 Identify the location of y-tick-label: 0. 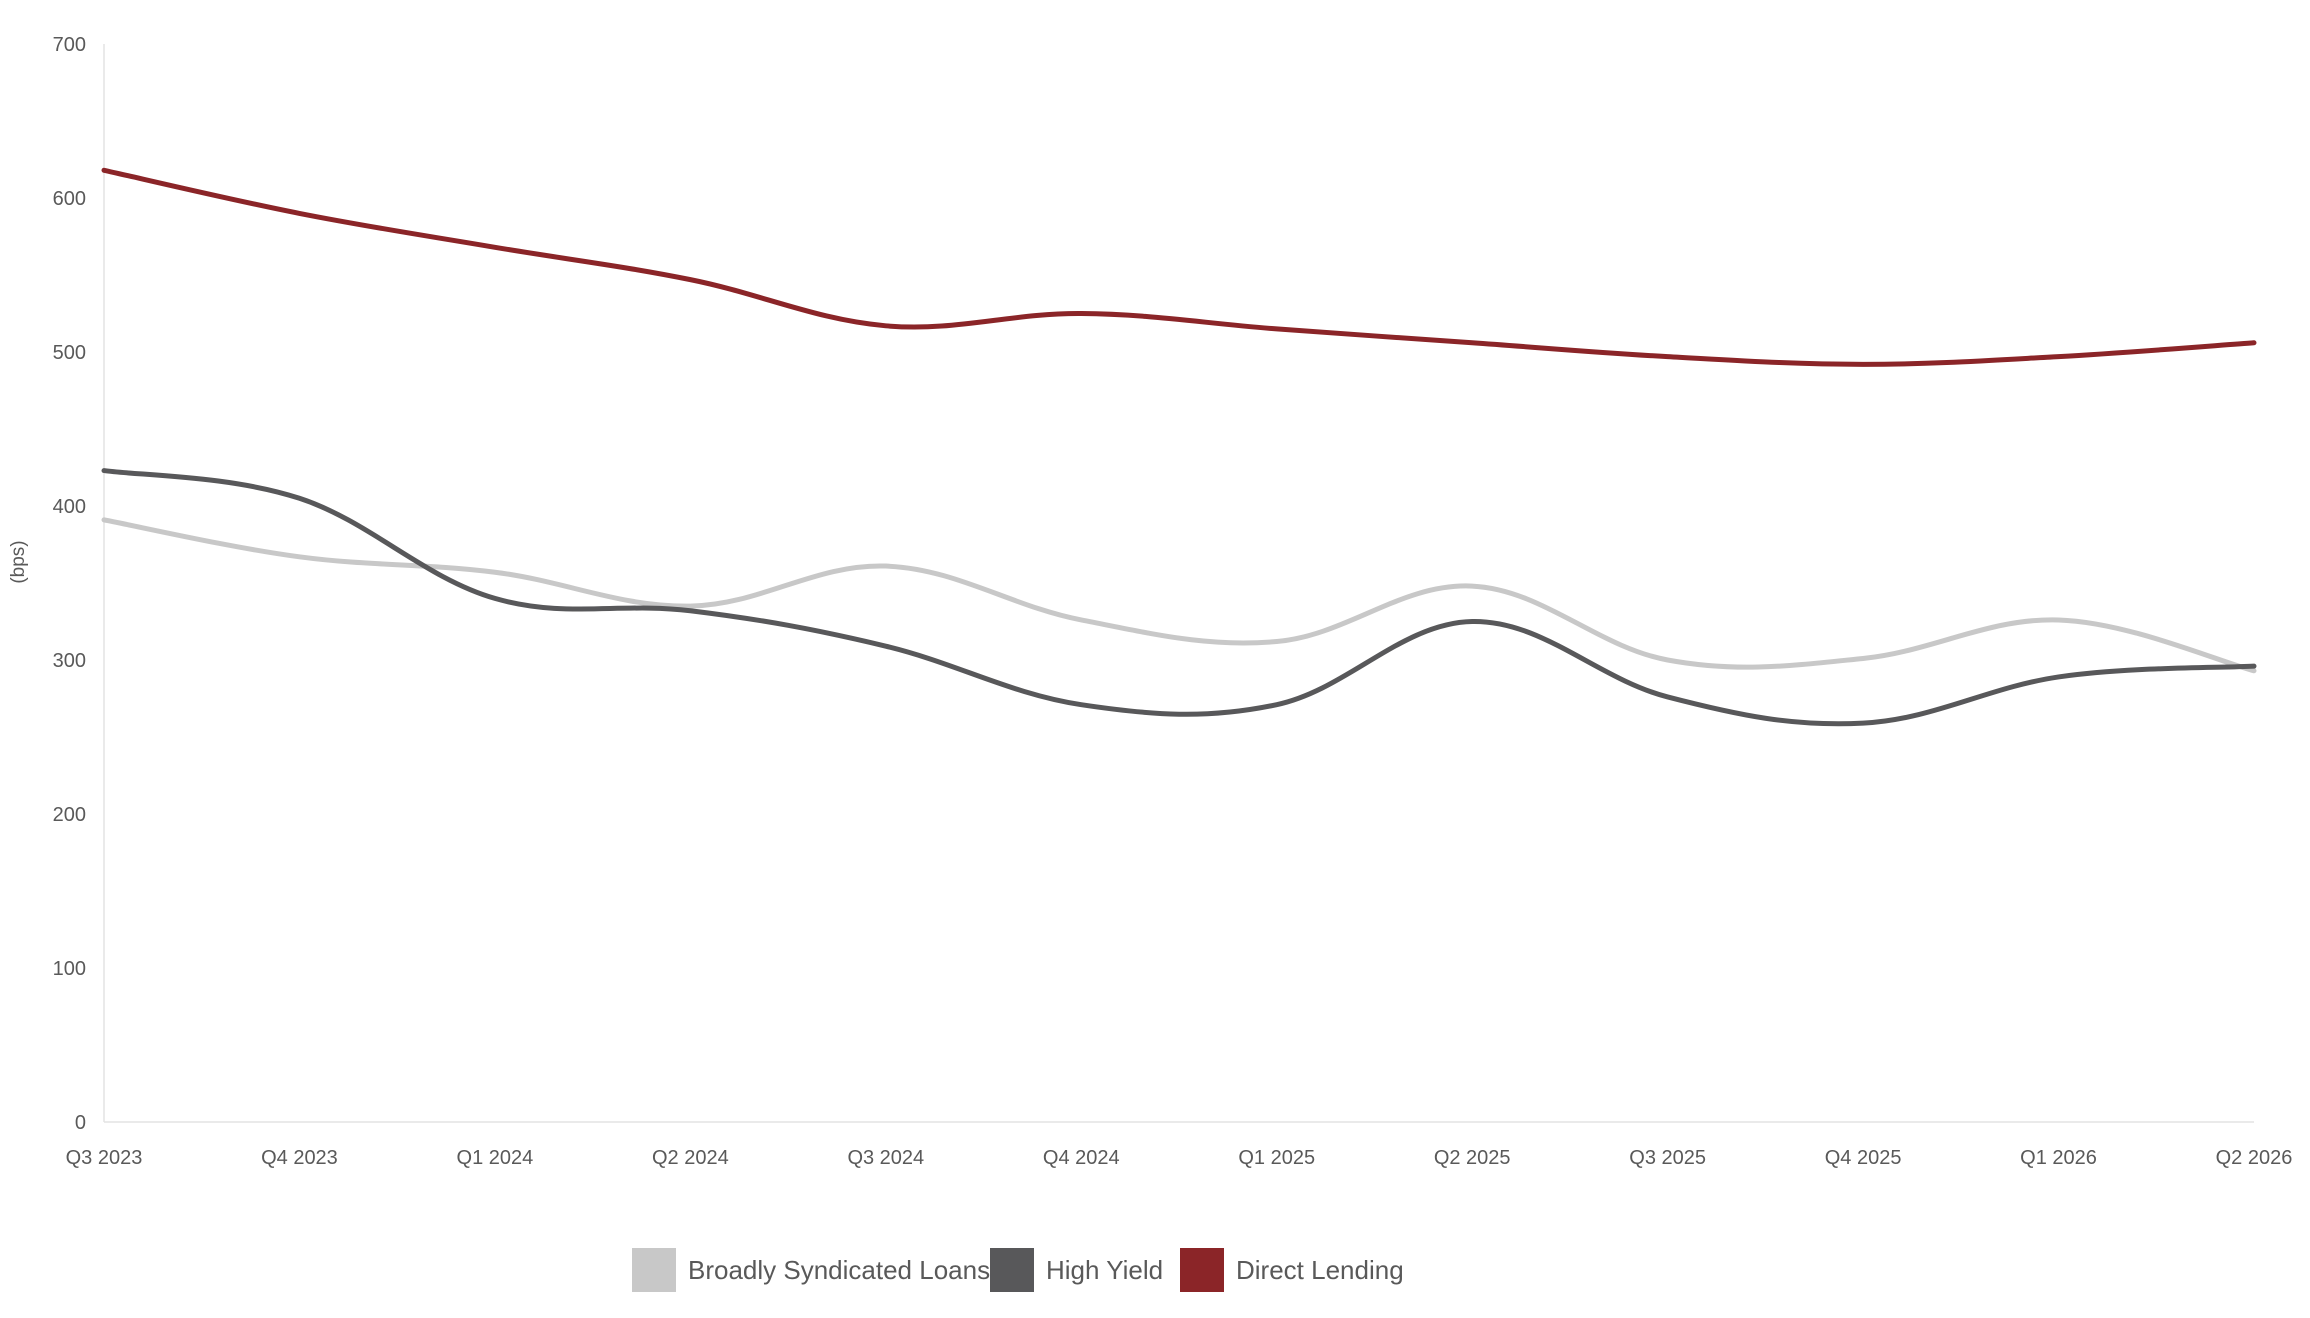
(80, 1123).